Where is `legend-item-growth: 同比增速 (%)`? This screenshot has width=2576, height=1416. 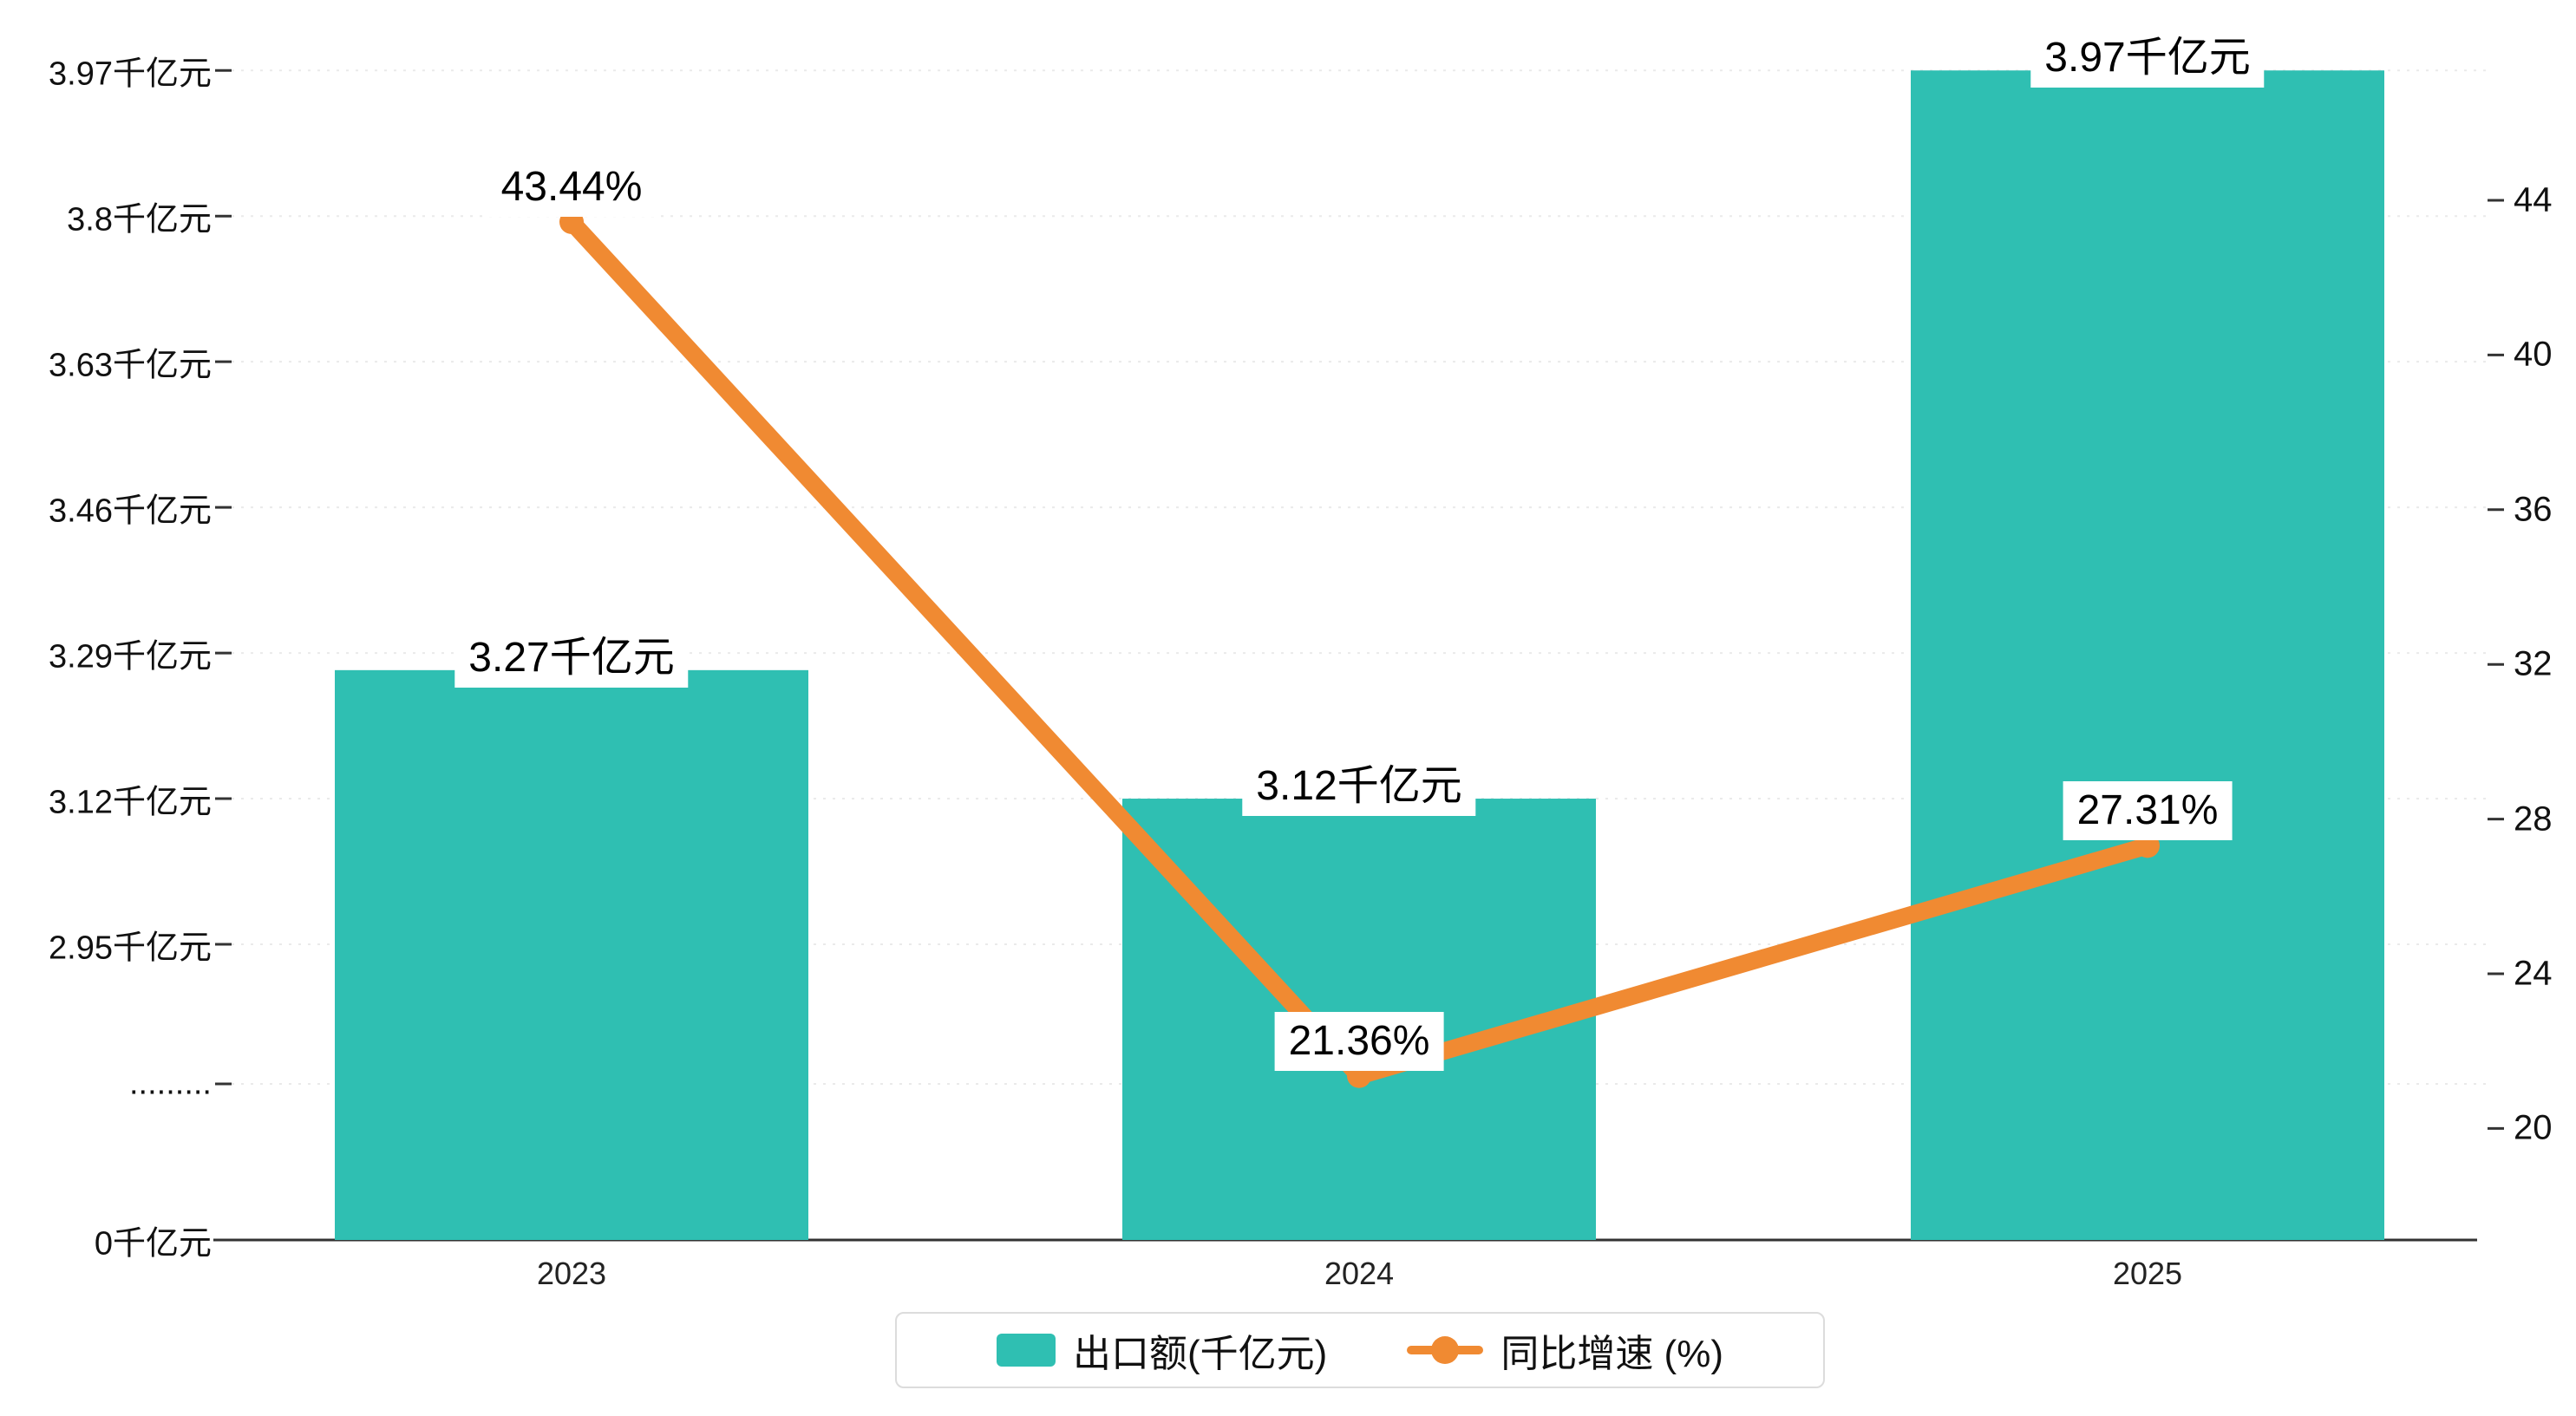
legend-item-growth: 同比增速 (%) is located at coordinates (1565, 1350).